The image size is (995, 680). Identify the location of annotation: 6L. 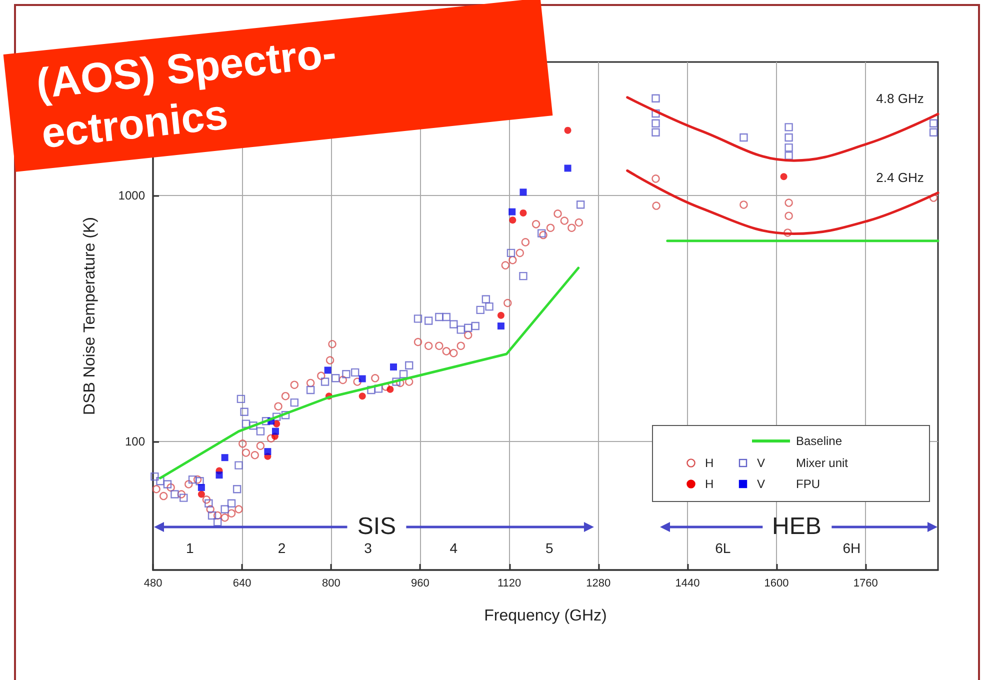
(723, 548).